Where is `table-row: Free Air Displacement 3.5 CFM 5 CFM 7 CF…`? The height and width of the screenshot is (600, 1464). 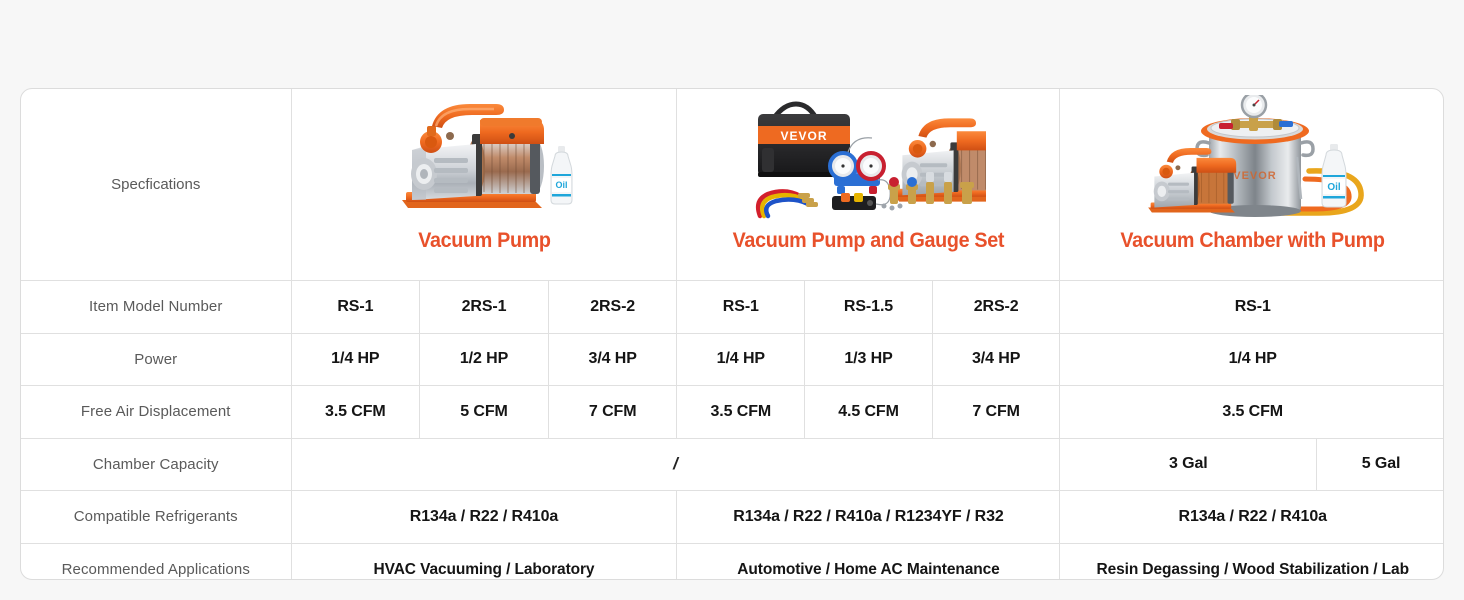 table-row: Free Air Displacement 3.5 CFM 5 CFM 7 CF… is located at coordinates (732, 412).